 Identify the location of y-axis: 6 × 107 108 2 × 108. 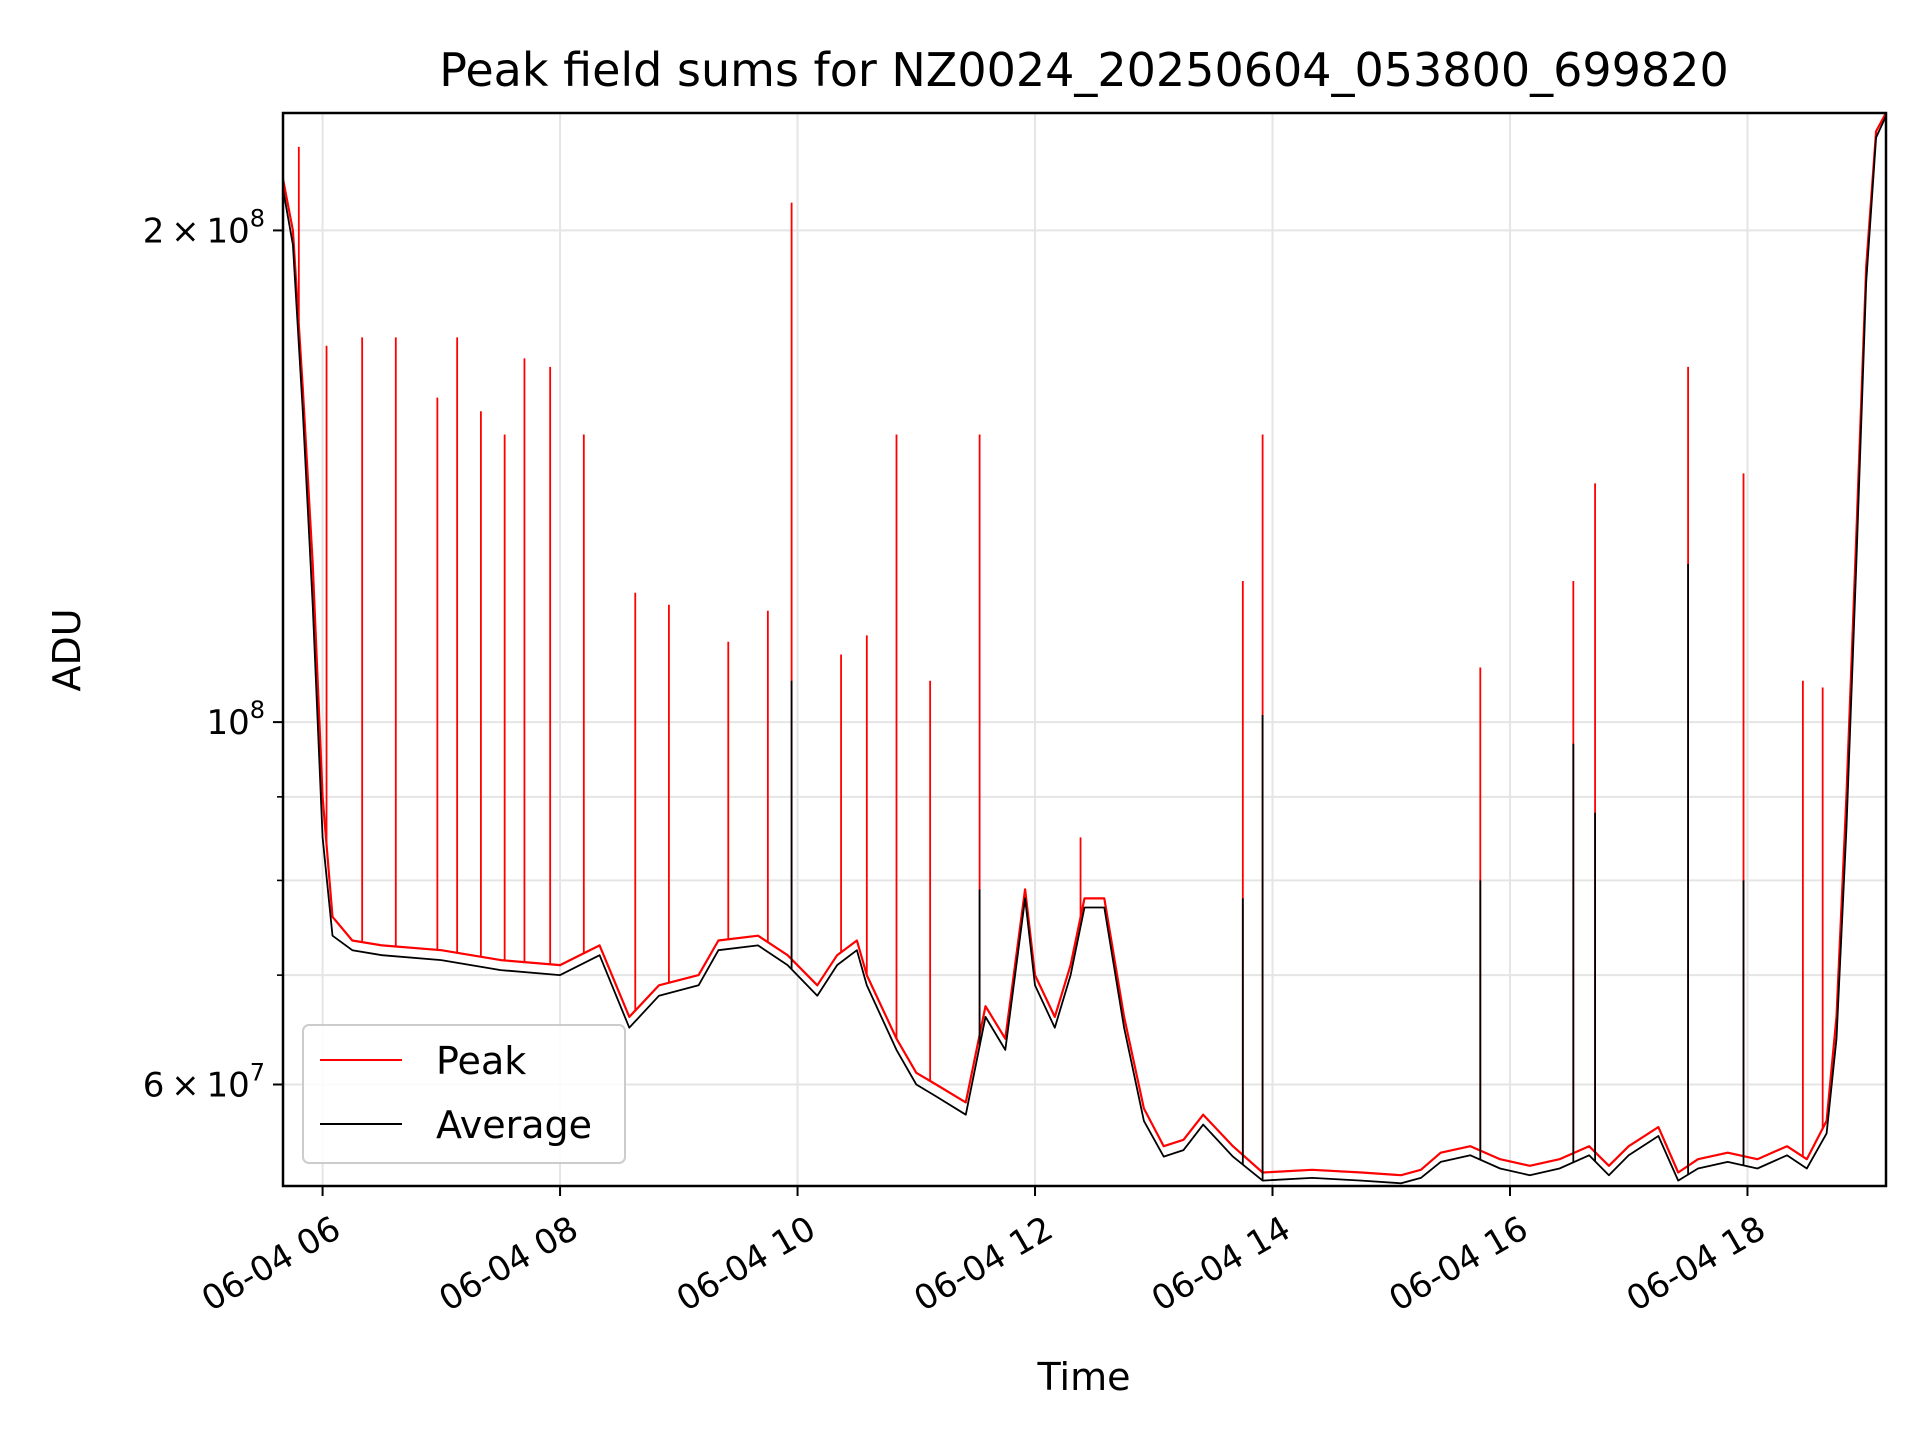
(213, 654).